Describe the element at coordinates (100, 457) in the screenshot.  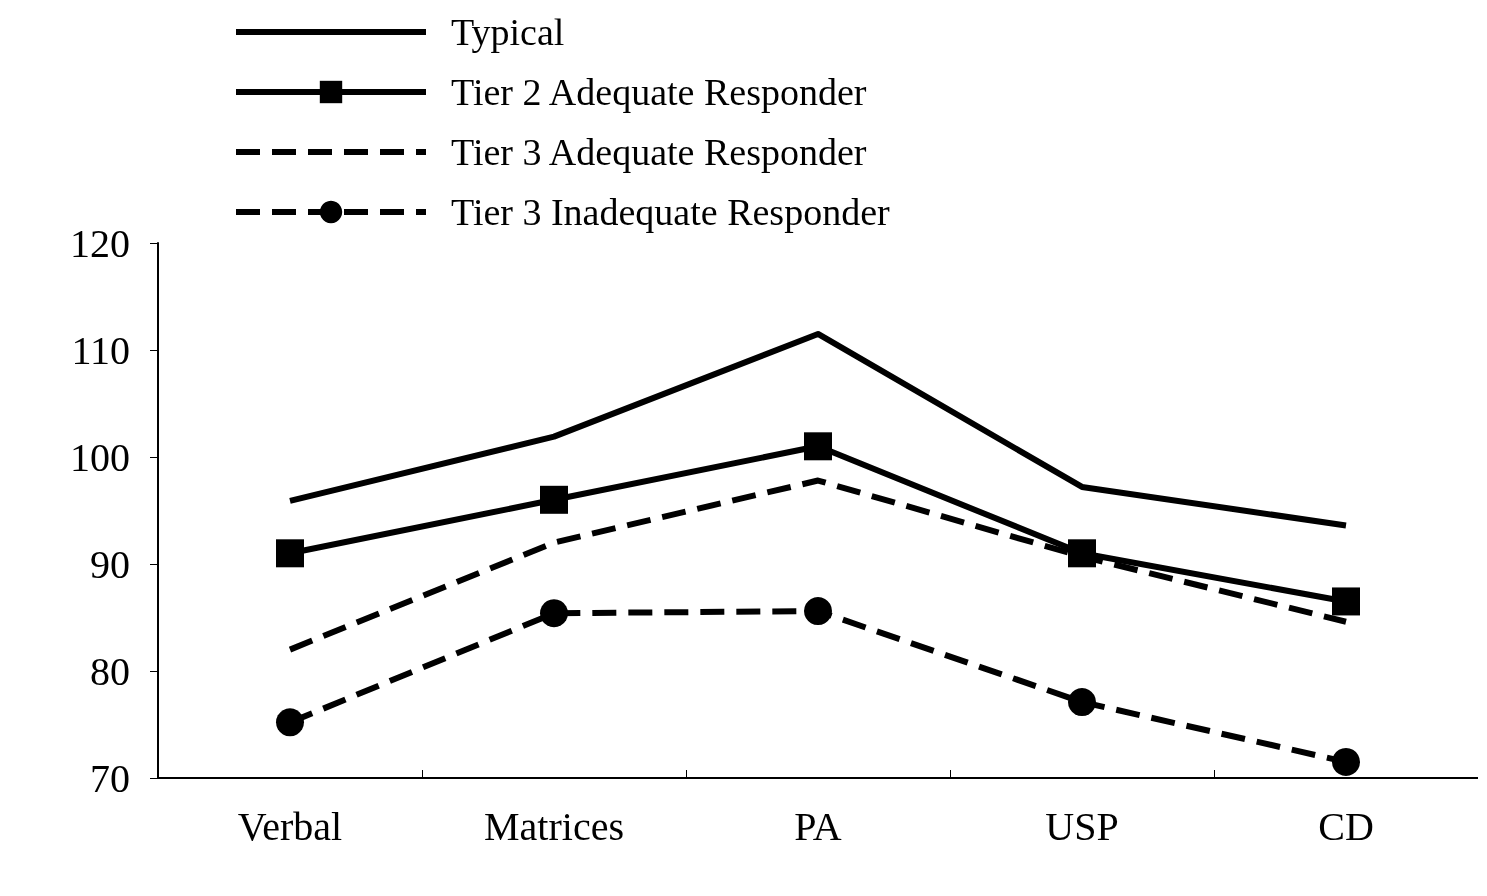
I see `y-tick-label: 100` at that location.